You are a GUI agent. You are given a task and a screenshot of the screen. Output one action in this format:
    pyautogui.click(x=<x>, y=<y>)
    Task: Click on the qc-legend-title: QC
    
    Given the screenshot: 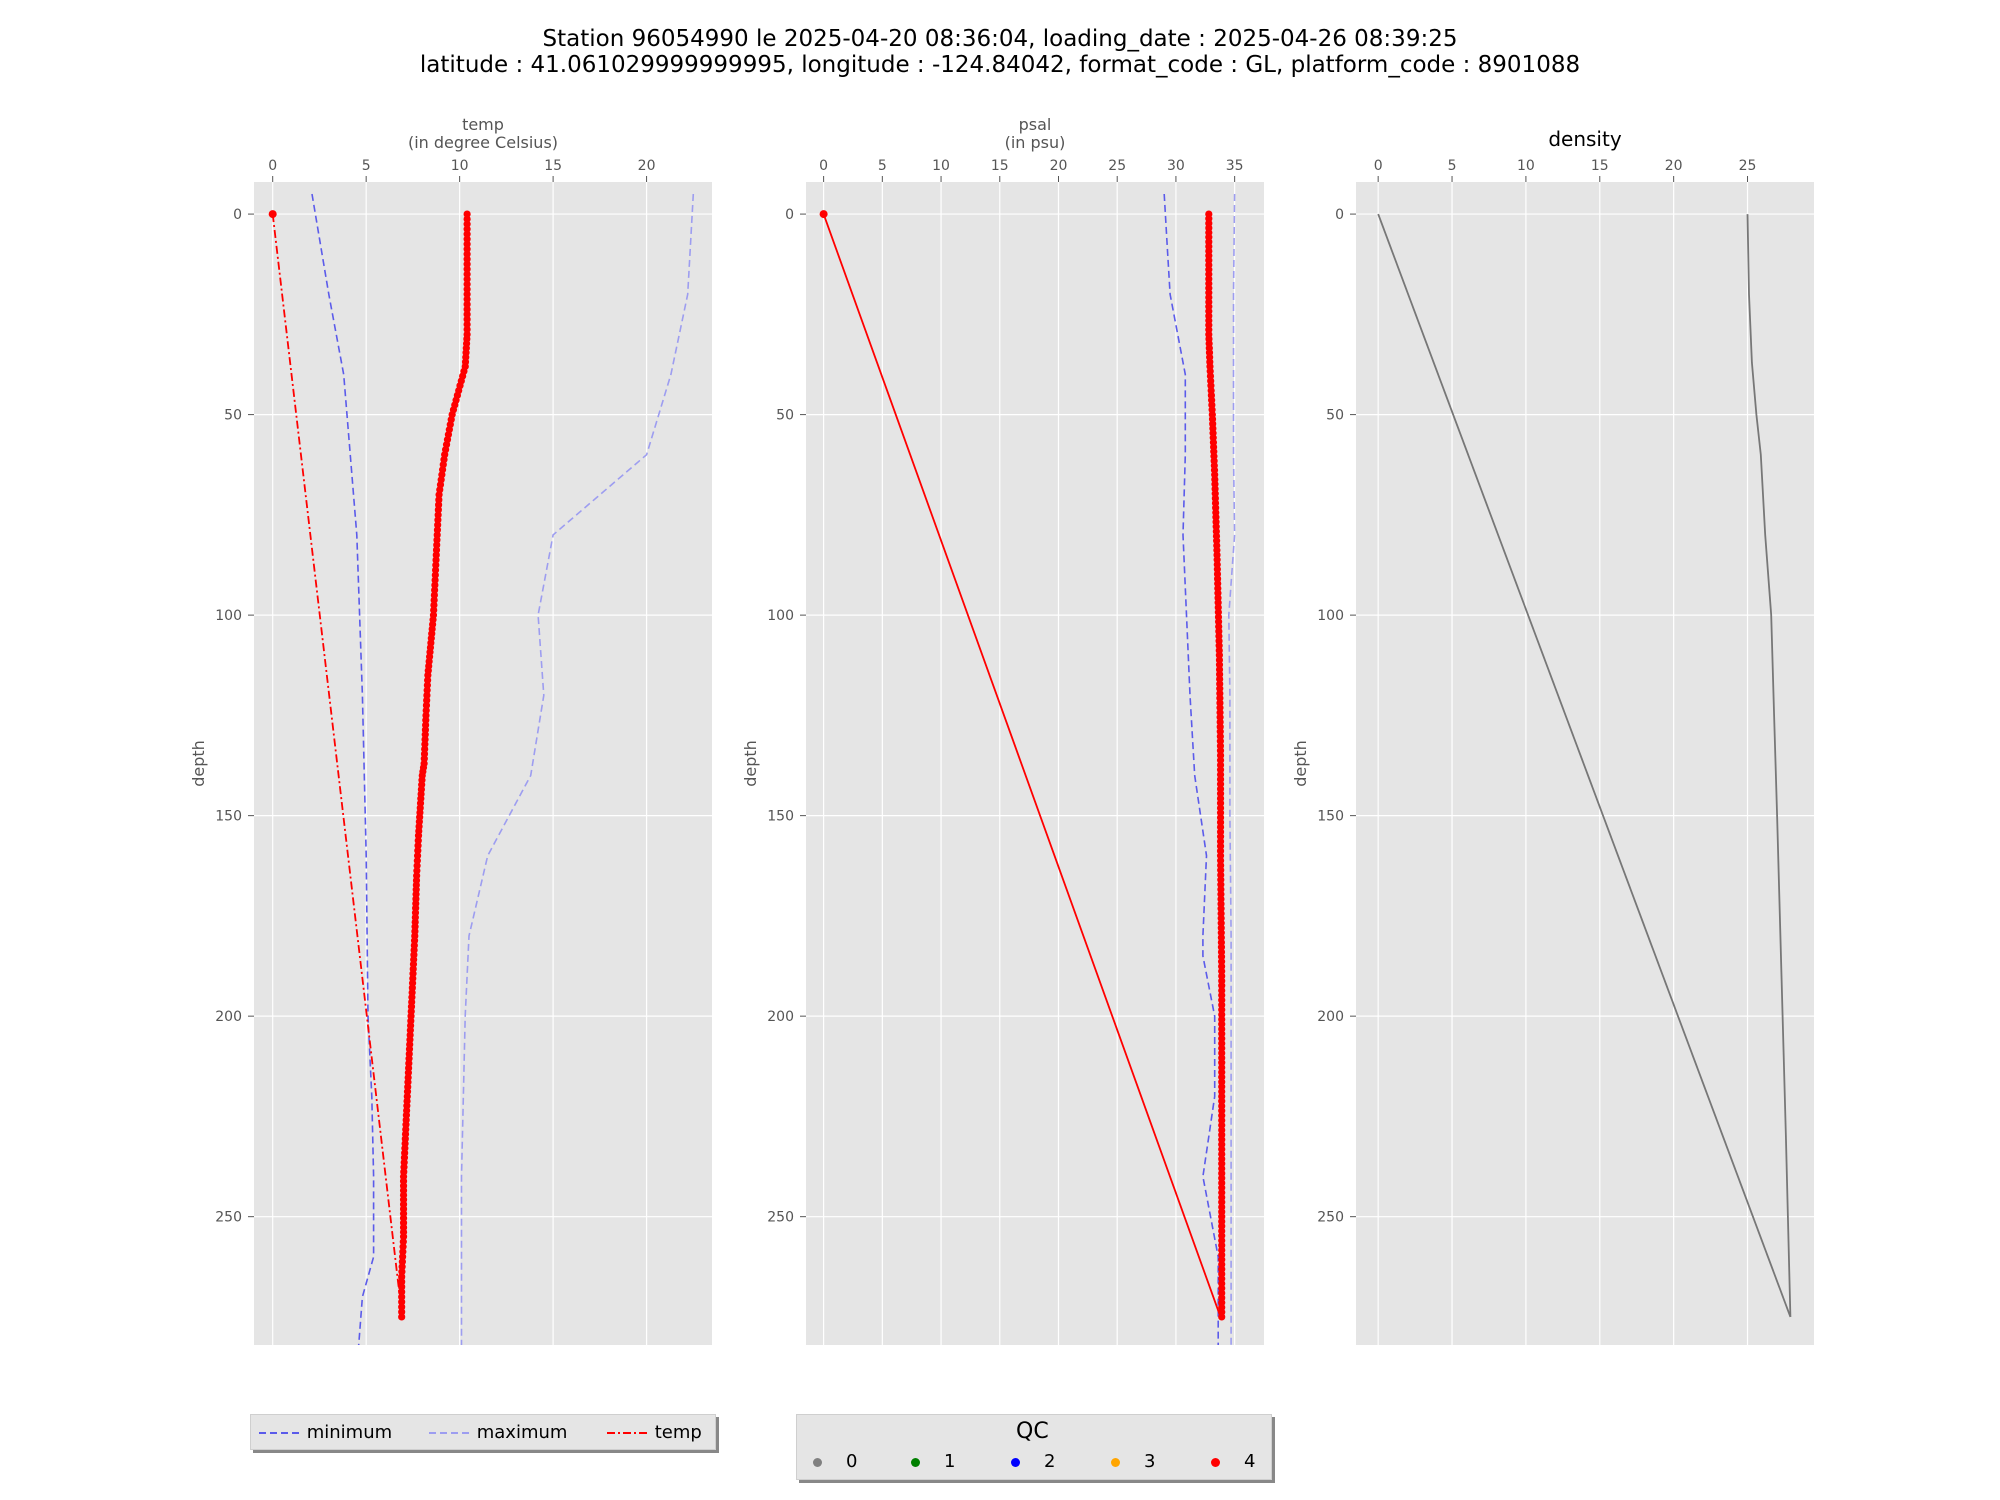 What is the action you would take?
    pyautogui.click(x=1032, y=1431)
    